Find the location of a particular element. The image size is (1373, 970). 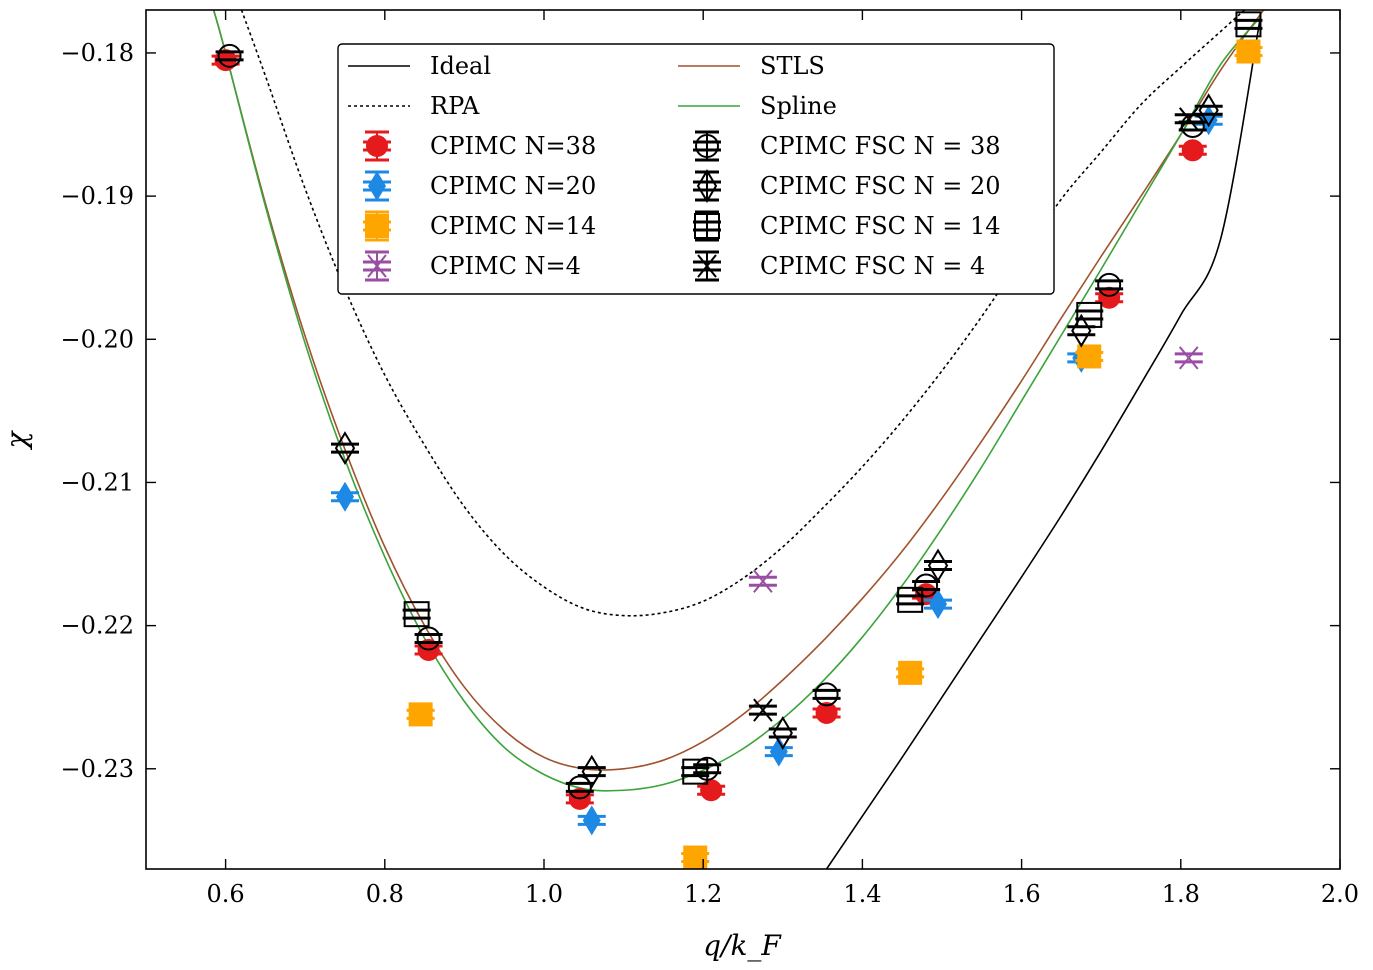

legend-item-stls: STLS is located at coordinates (751, 66).